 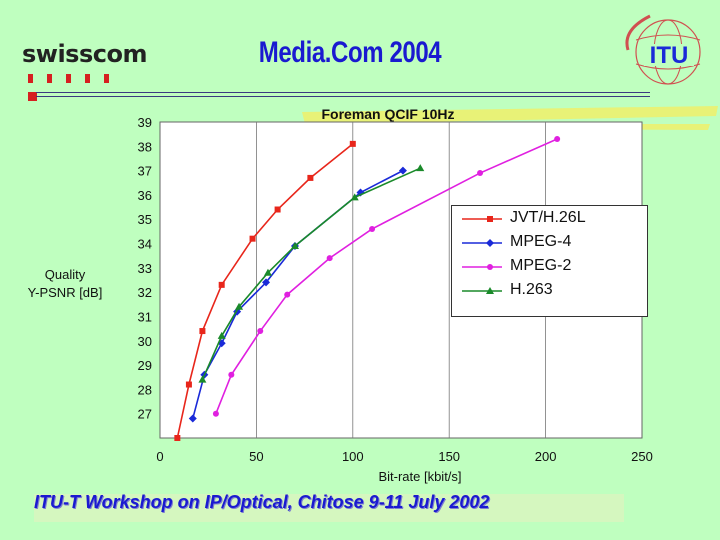 I want to click on y-tick-label: 36, so click(x=145, y=195).